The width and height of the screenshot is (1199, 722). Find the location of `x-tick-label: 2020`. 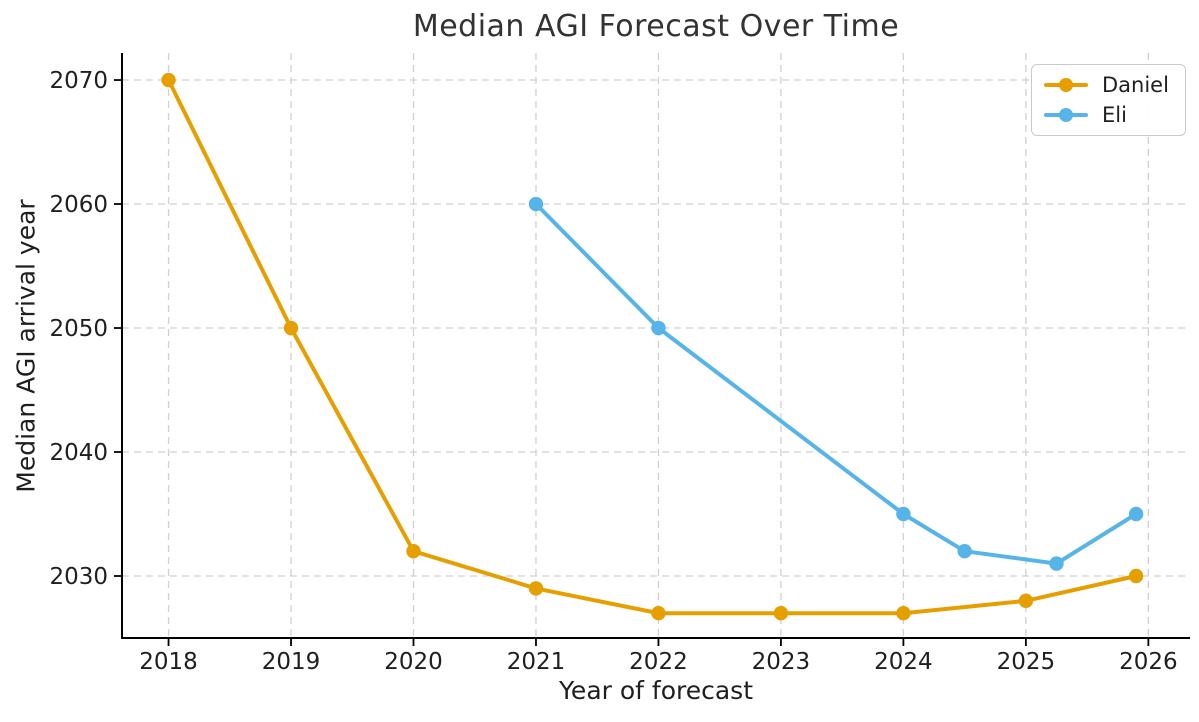

x-tick-label: 2020 is located at coordinates (413, 662).